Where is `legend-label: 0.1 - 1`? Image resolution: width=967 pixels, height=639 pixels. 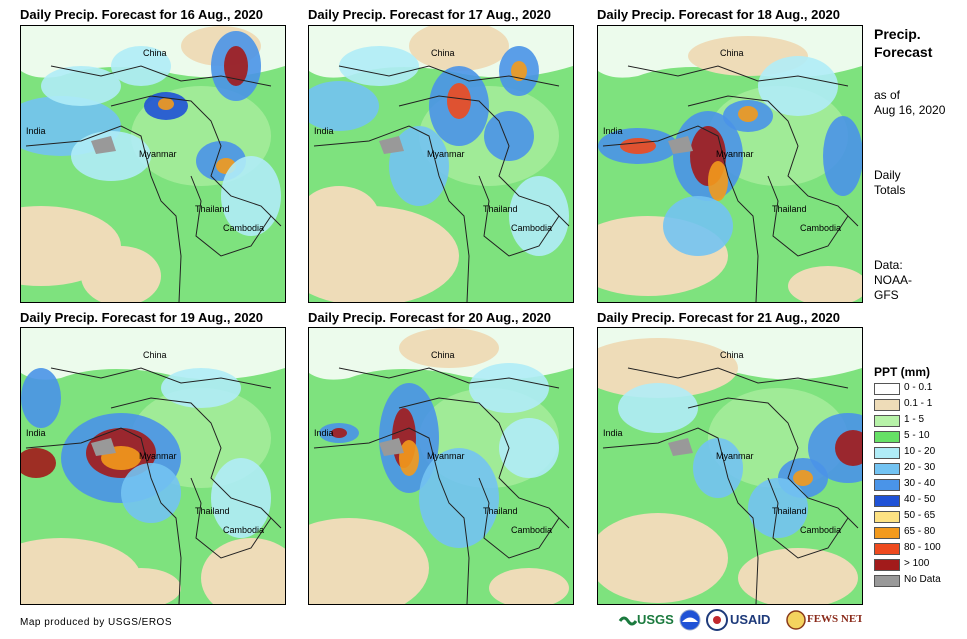 legend-label: 0.1 - 1 is located at coordinates (918, 403).